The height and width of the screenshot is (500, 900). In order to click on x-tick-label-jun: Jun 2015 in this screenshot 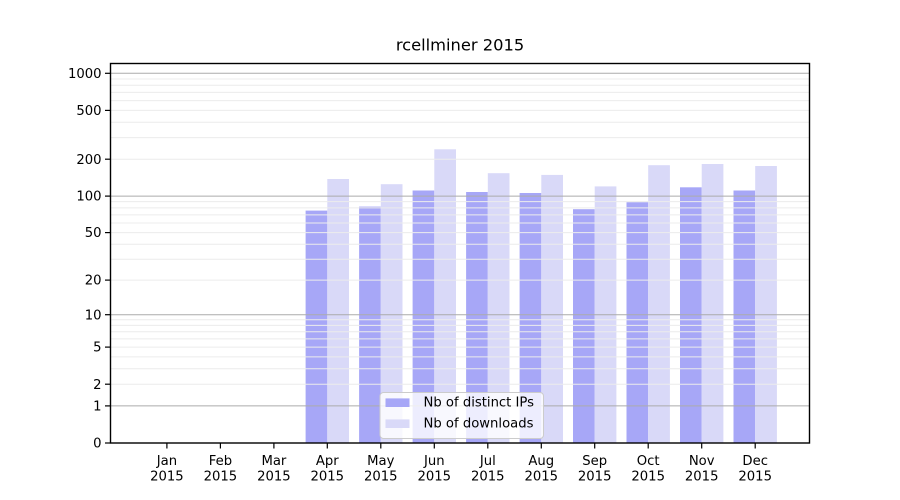, I will do `click(435, 469)`.